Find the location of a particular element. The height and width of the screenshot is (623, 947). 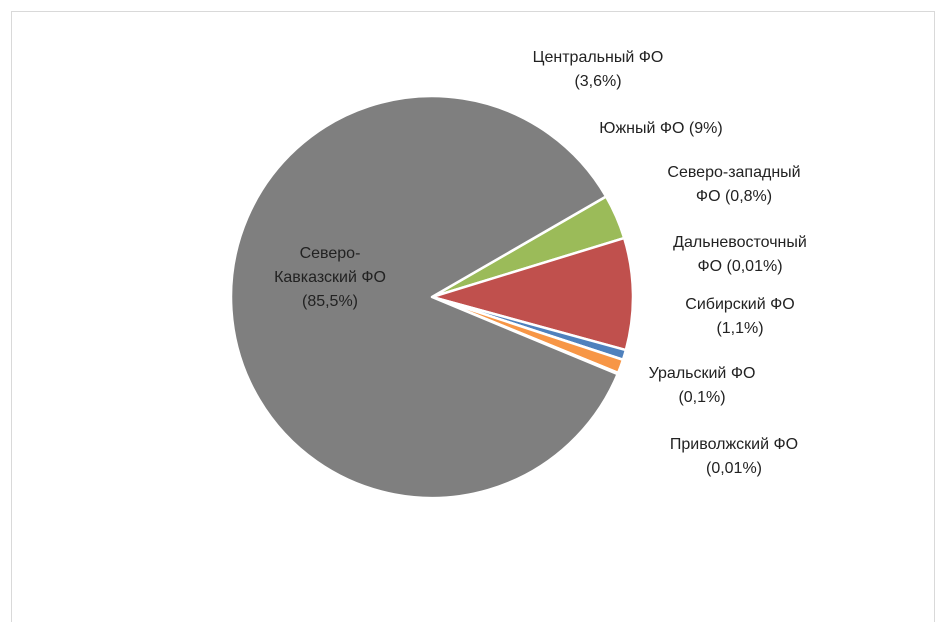

slice-label-line: Дальневосточный is located at coordinates (740, 242).